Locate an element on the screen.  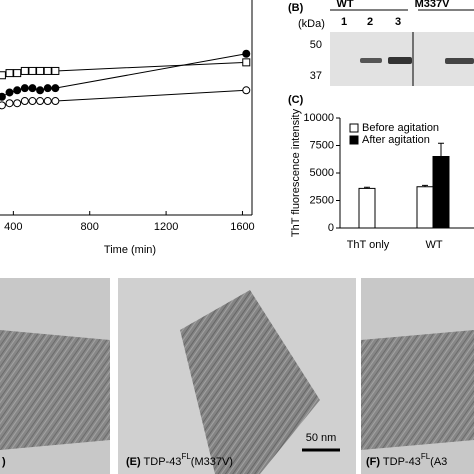
y-tick-label: 7500 is located at coordinates (322, 145).